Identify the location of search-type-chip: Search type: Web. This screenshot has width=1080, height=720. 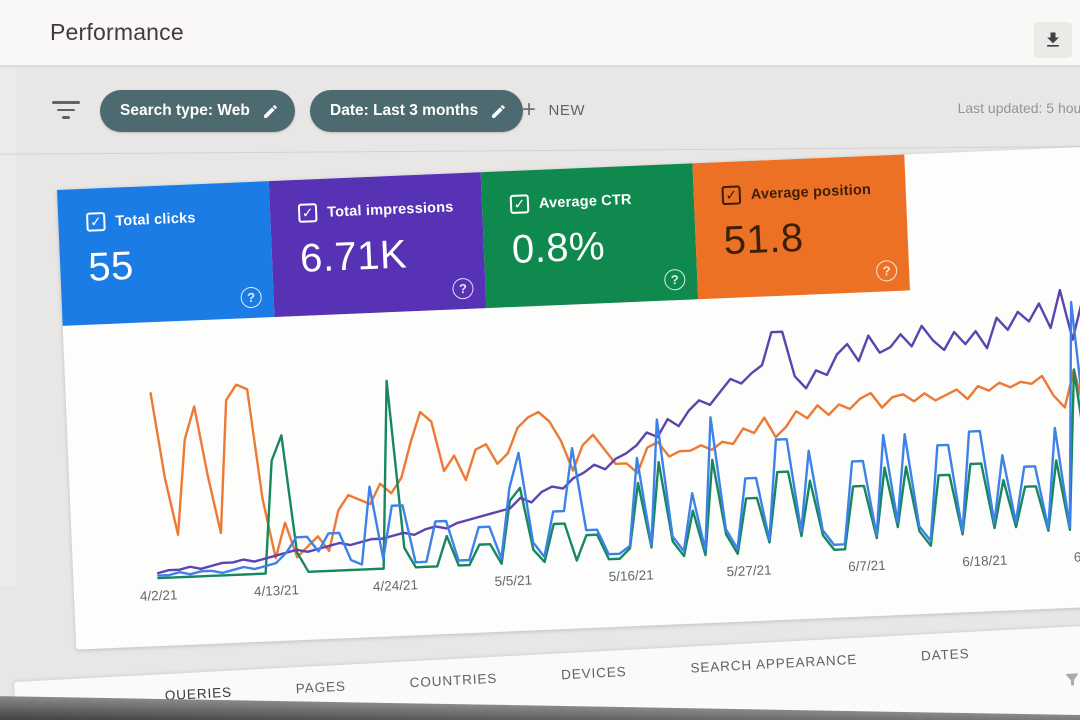
(197, 111).